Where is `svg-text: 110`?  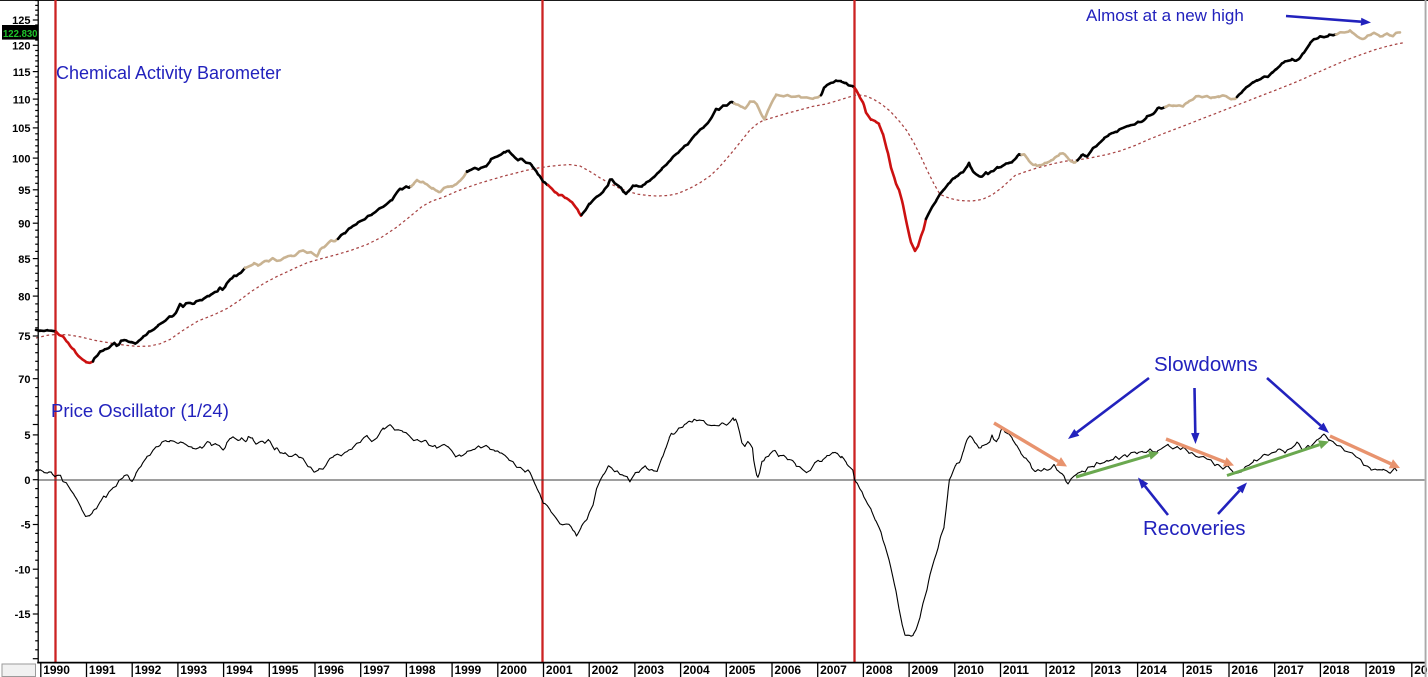 svg-text: 110 is located at coordinates (22, 100).